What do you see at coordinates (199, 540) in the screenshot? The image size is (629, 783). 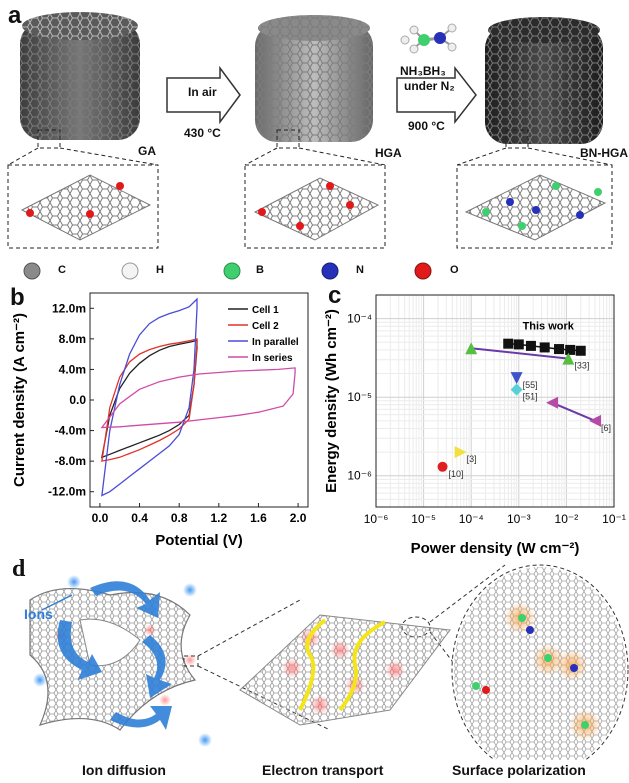 I see `x-axis-title: Potential (V)` at bounding box center [199, 540].